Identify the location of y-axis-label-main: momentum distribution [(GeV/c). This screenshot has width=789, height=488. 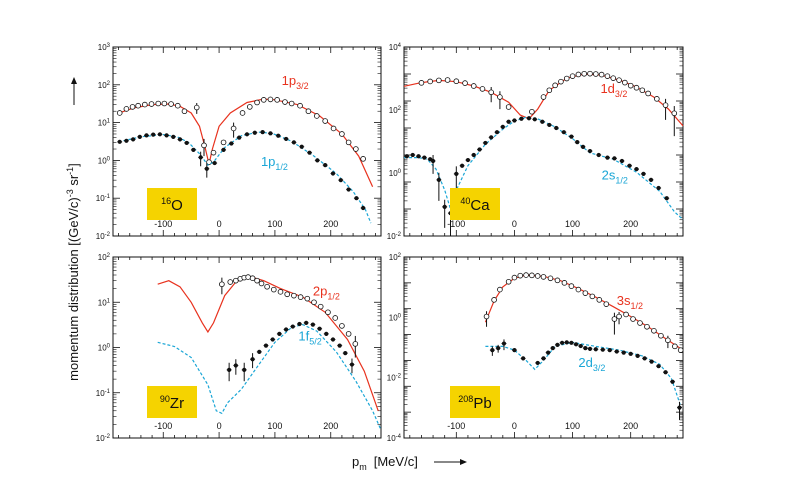
(73, 289).